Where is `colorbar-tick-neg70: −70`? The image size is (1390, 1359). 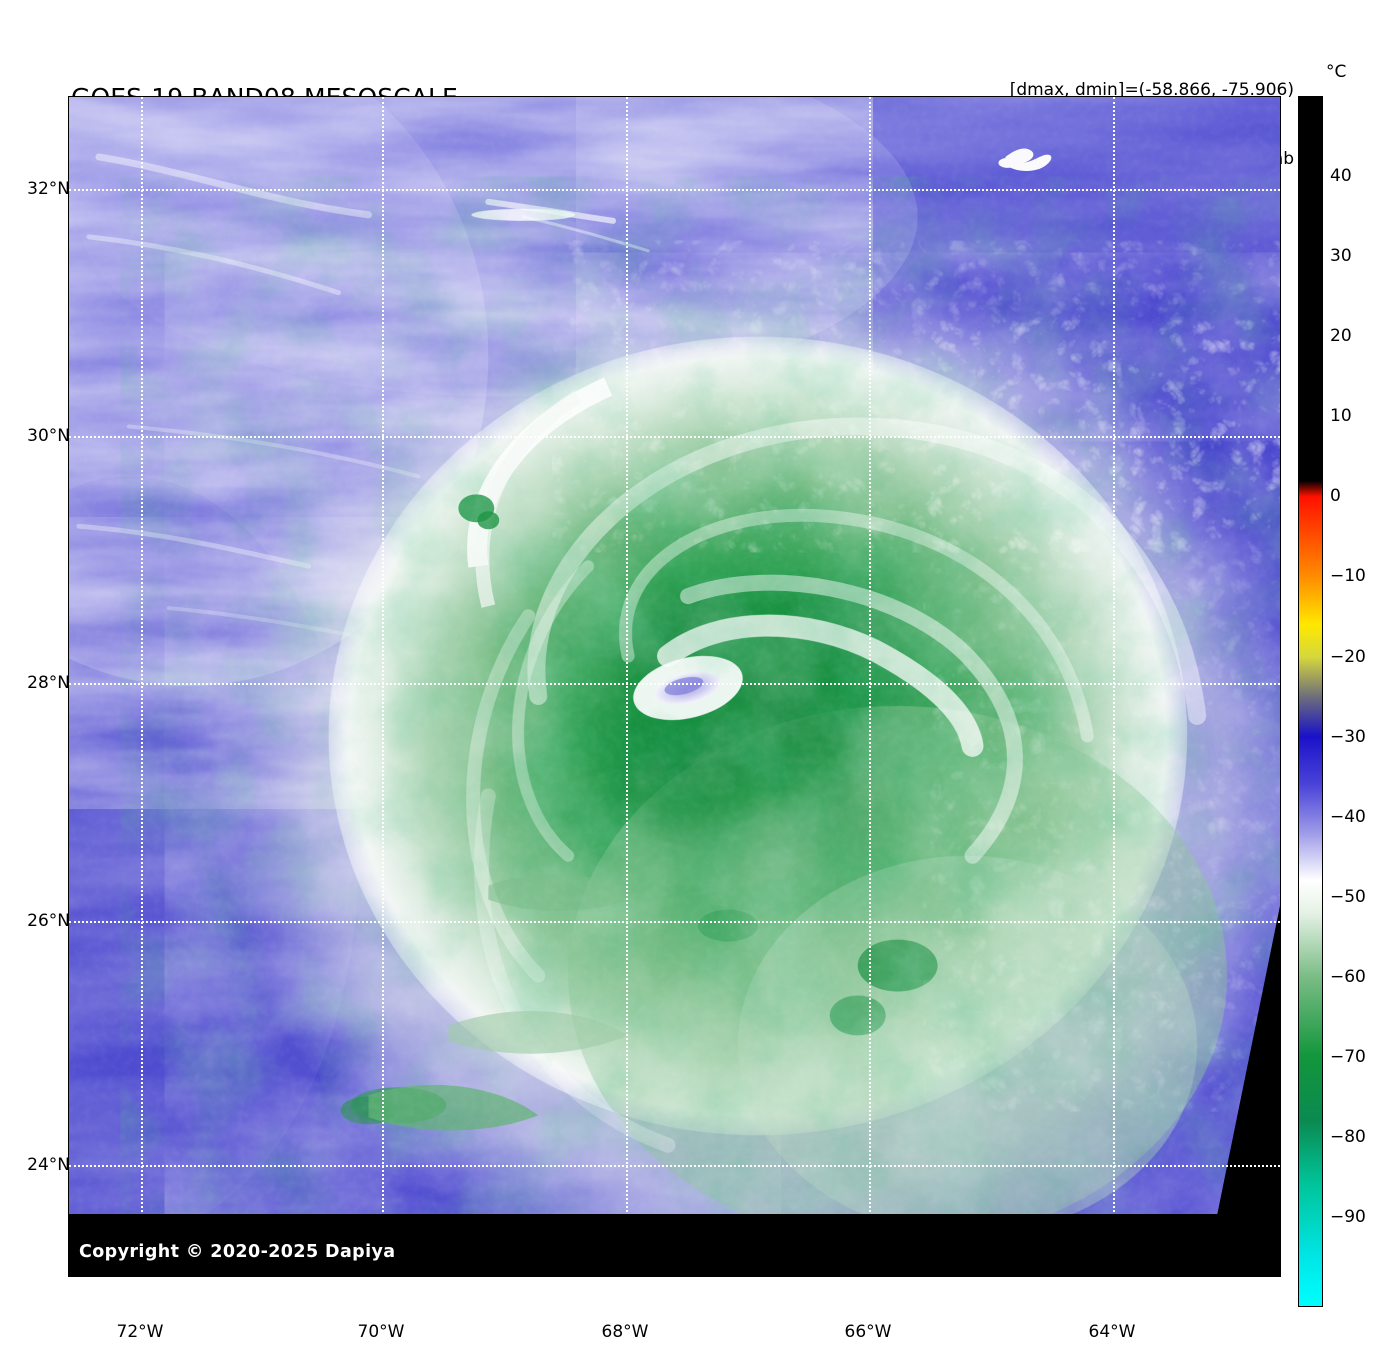
colorbar-tick-neg70: −70 is located at coordinates (1348, 1056).